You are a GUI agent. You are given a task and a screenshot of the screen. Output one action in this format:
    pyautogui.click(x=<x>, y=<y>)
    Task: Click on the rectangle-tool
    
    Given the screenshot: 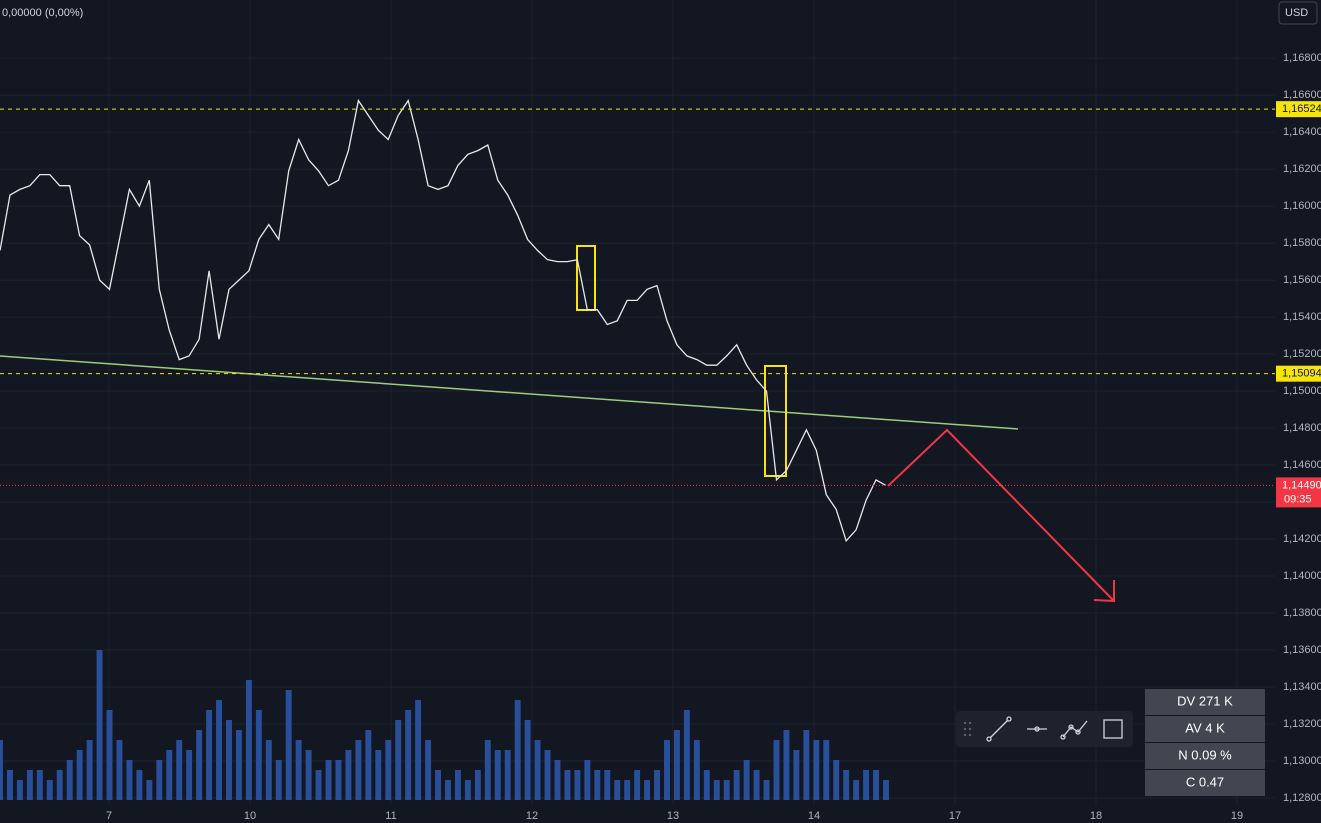 What is the action you would take?
    pyautogui.click(x=1113, y=729)
    